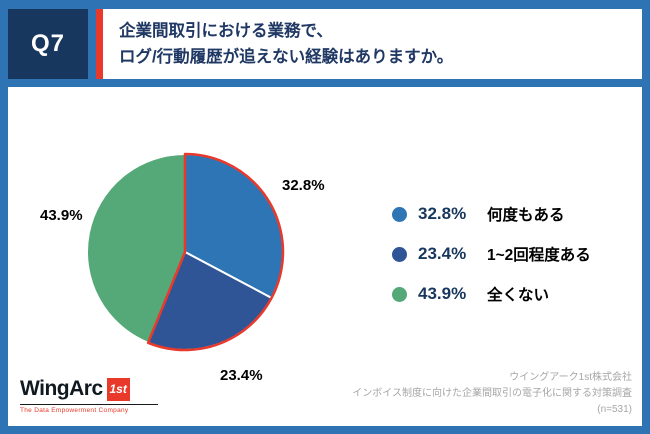  I want to click on pie-label-slice-1: 32.8%, so click(303, 185).